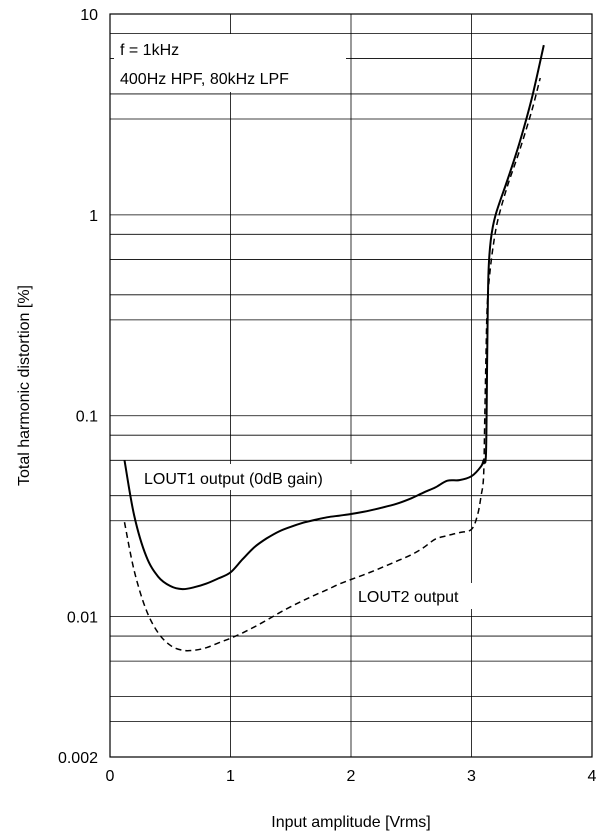  I want to click on series-label-bg-lout1, so click(256, 477).